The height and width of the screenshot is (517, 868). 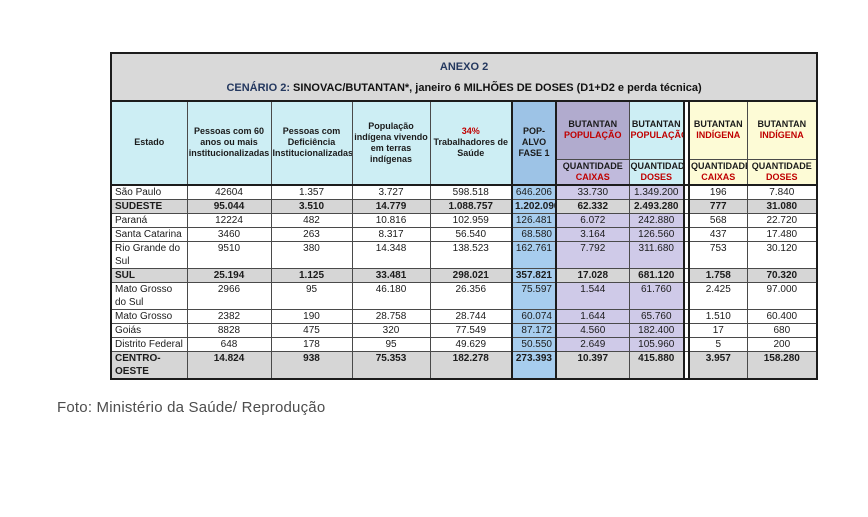 I want to click on state-cell: Paraná, so click(x=149, y=220).